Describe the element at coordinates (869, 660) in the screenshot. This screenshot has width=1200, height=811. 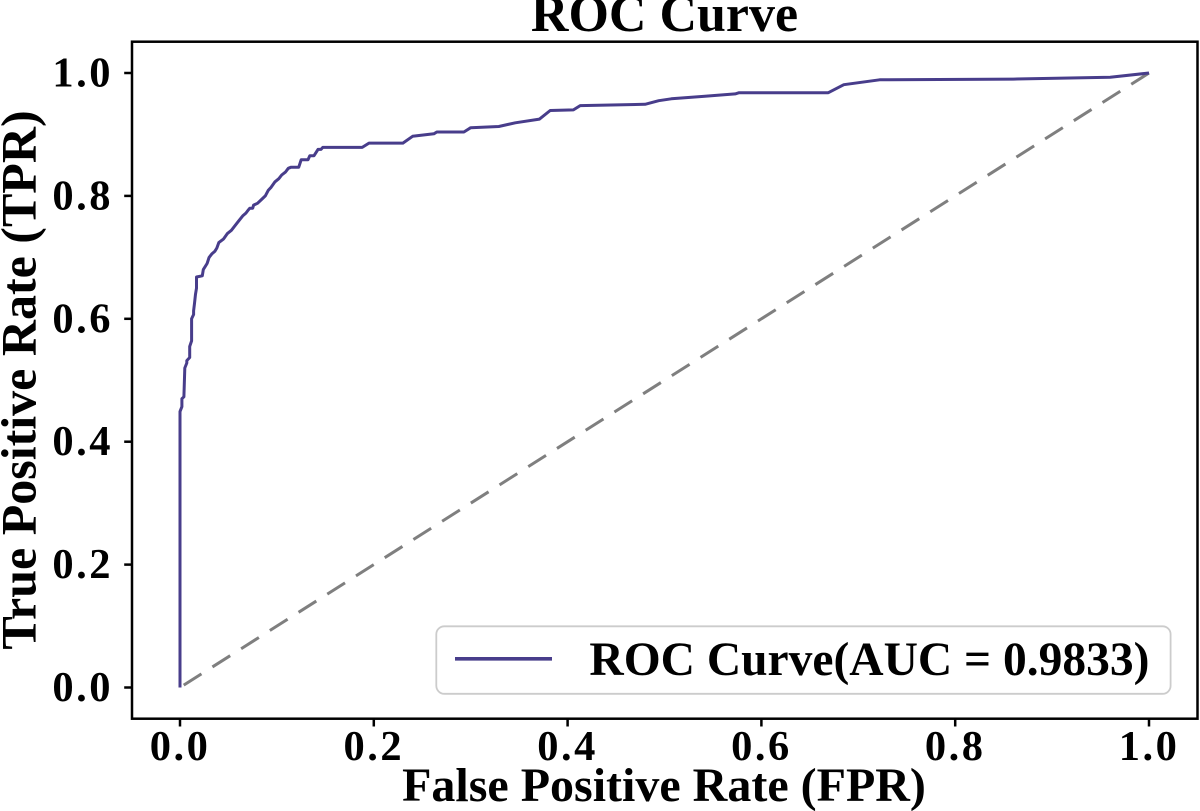
I see `svg-text: ROC Curve(AUC = 0.9833)` at that location.